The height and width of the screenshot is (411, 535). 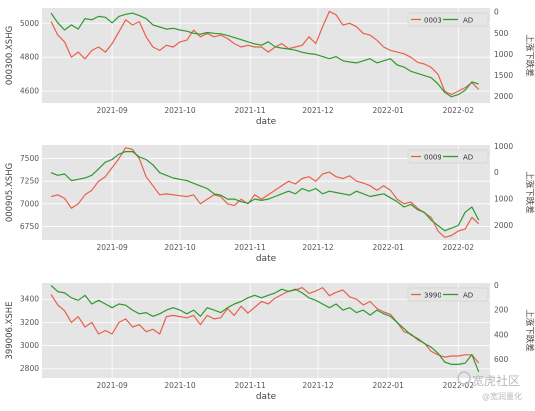 I want to click on y-tick-label: 3200, so click(x=29, y=322).